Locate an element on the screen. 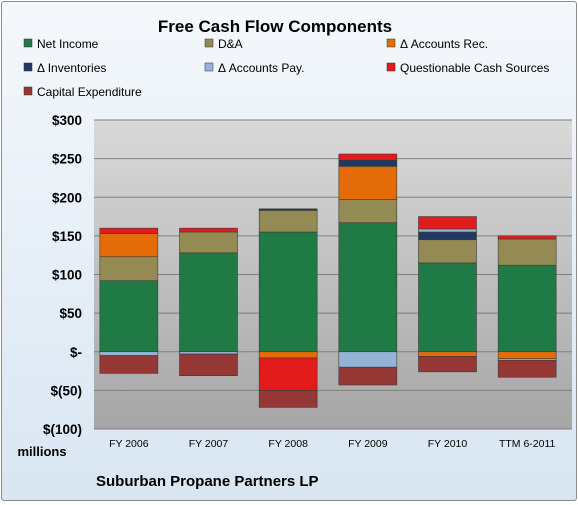  chart-title: Free Cash Flow Components is located at coordinates (275, 26).